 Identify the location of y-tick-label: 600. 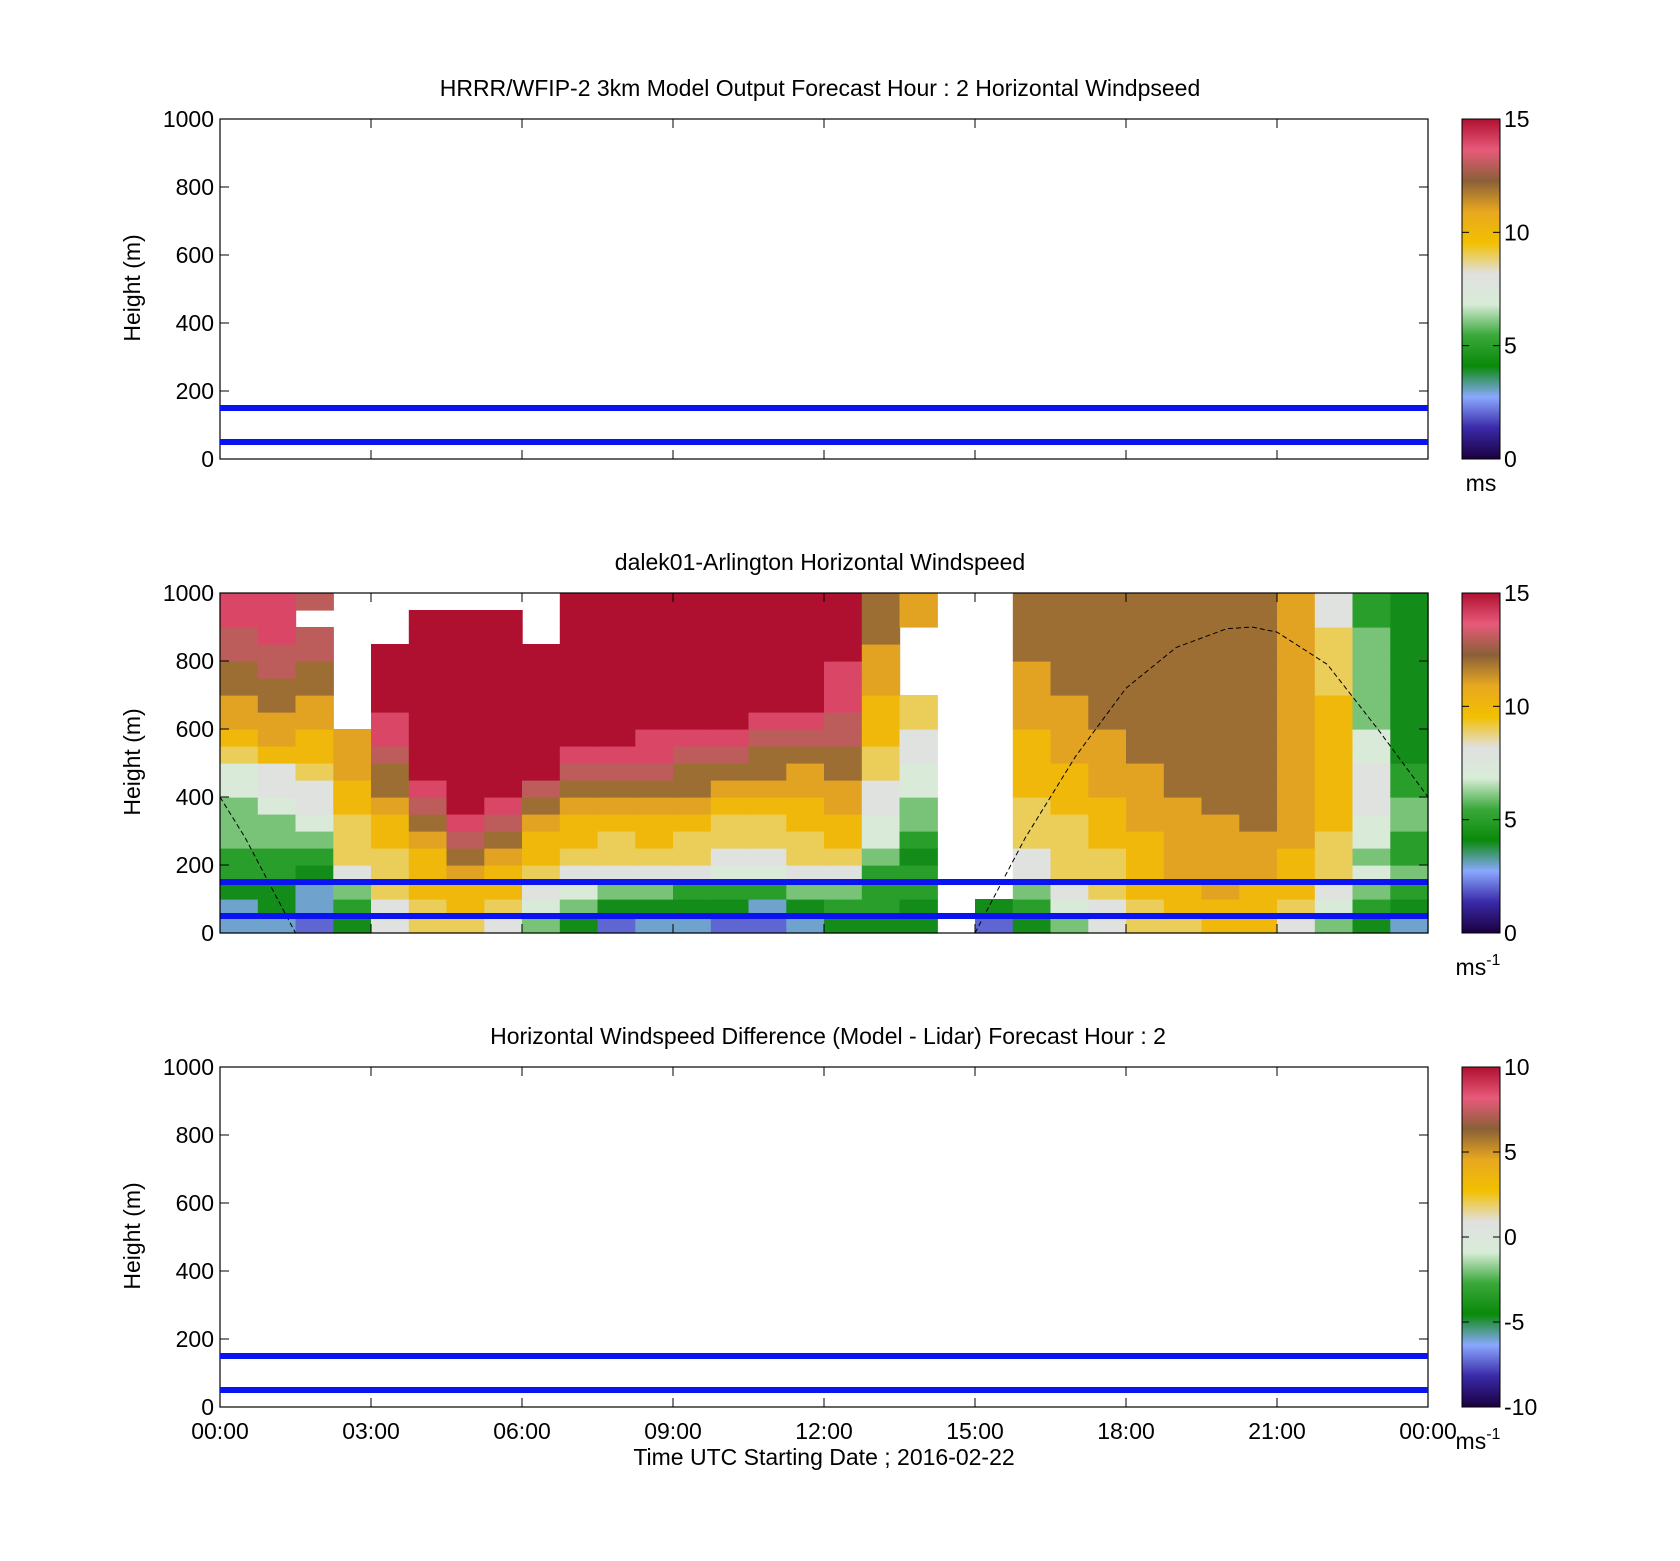
(195, 729).